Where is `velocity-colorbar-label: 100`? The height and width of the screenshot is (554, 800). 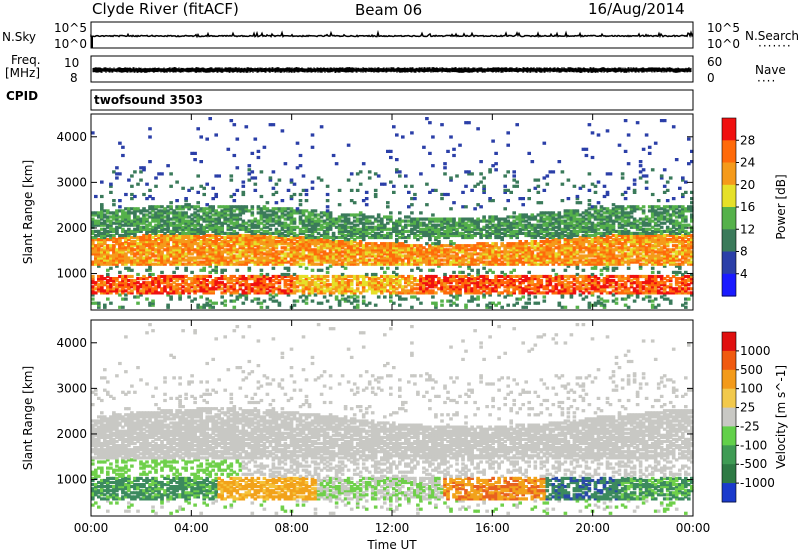
velocity-colorbar-label: 100 is located at coordinates (751, 389).